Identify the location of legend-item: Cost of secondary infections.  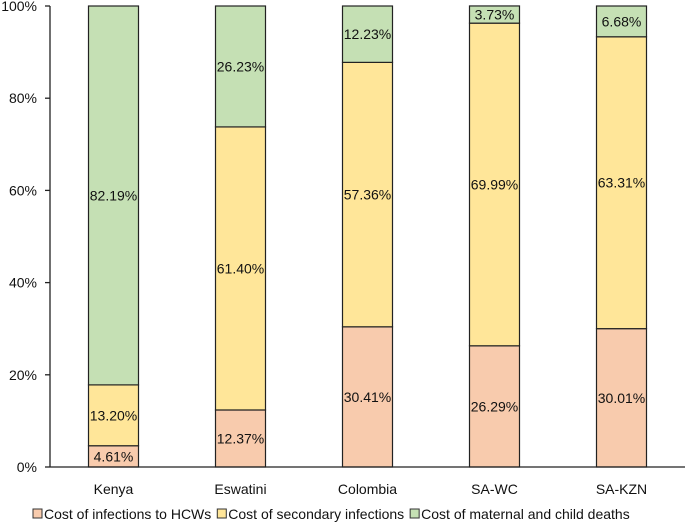
(310, 514).